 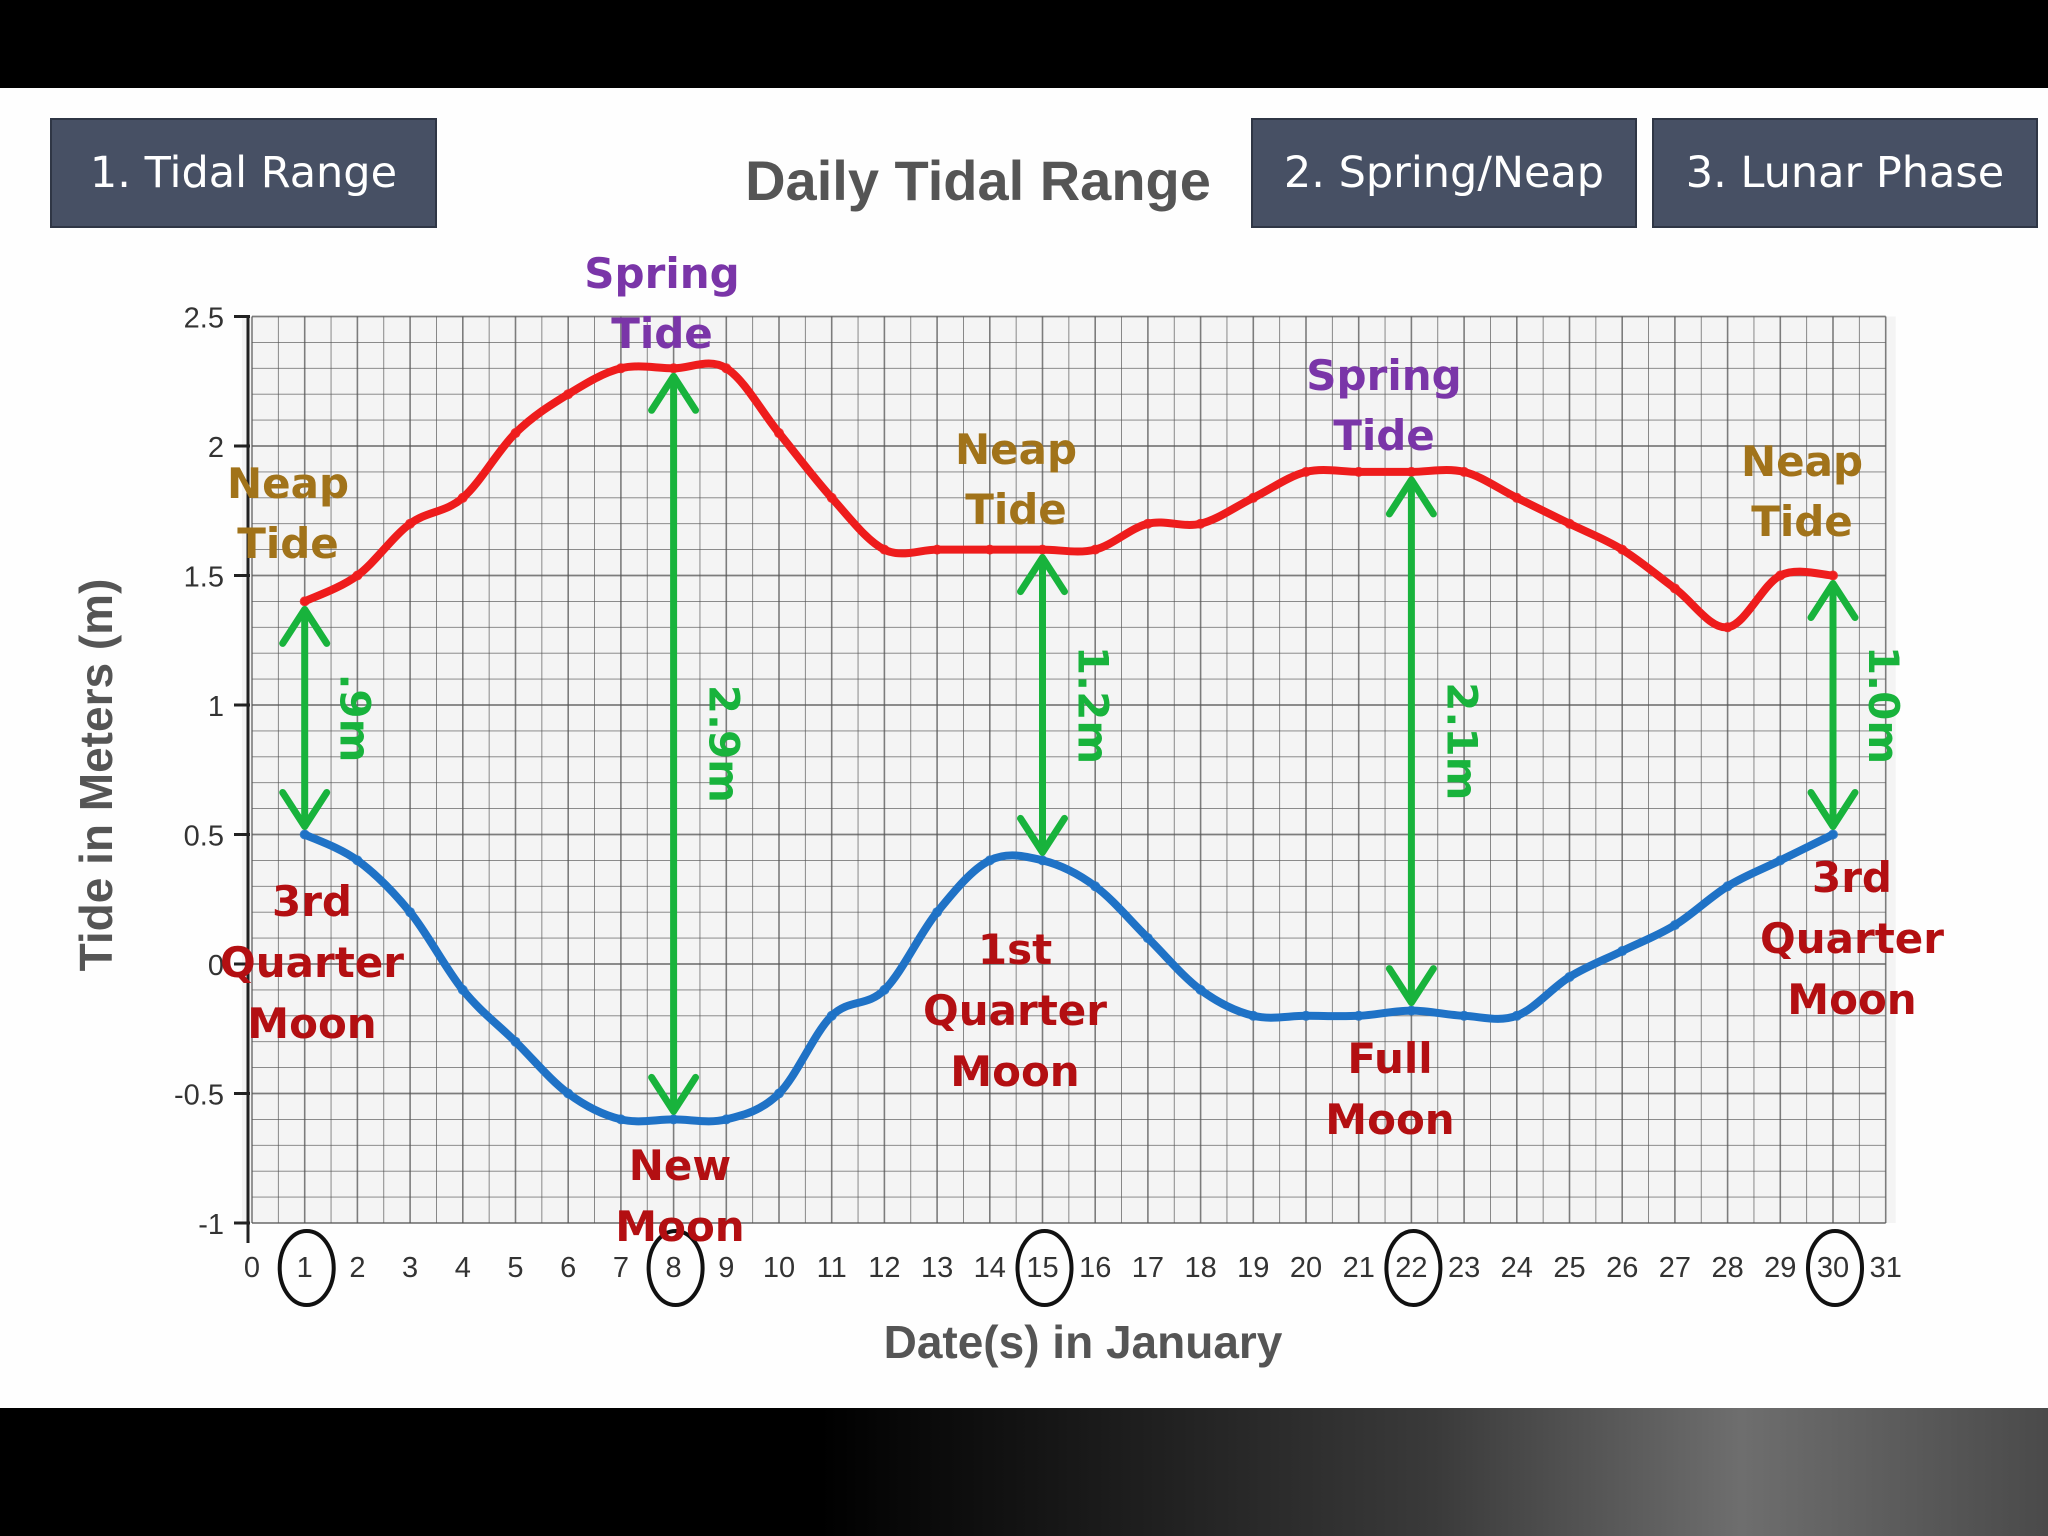 What do you see at coordinates (1857, 705) in the screenshot?
I see `range-arrow: 1.0m` at bounding box center [1857, 705].